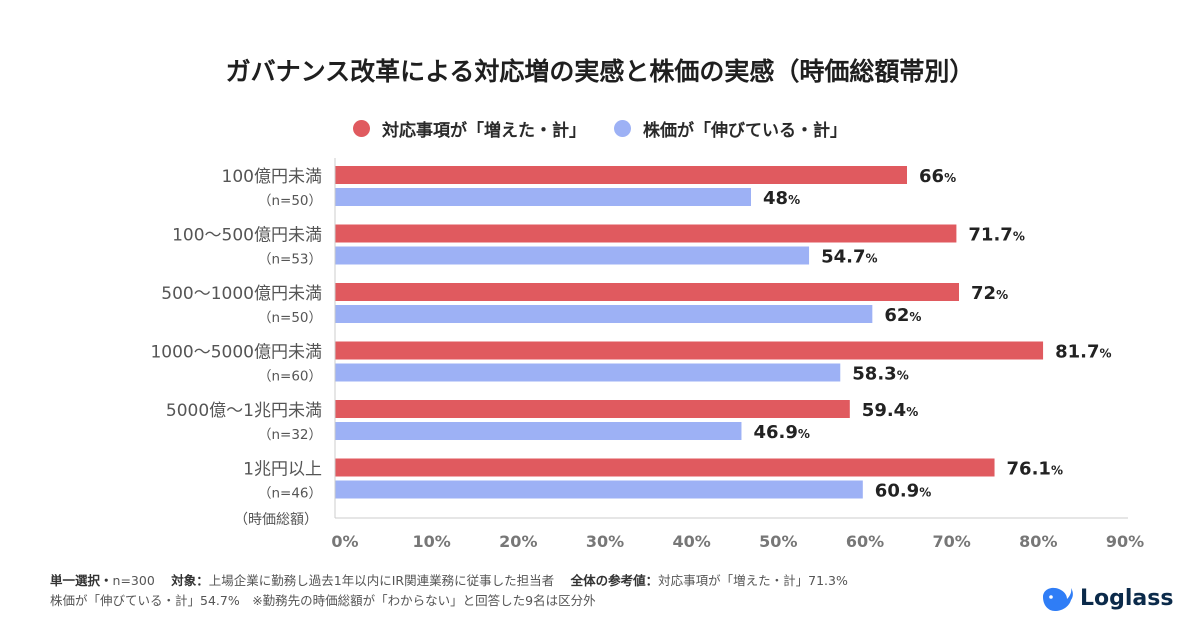 This screenshot has width=1200, height=628. Describe the element at coordinates (81, 580) in the screenshot. I see `footnote-selection-label: 単一選択・` at that location.